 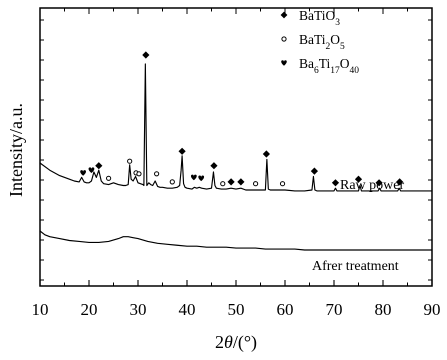 What do you see at coordinates (383, 309) in the screenshot?
I see `x-tick-label-80: 80` at bounding box center [383, 309].